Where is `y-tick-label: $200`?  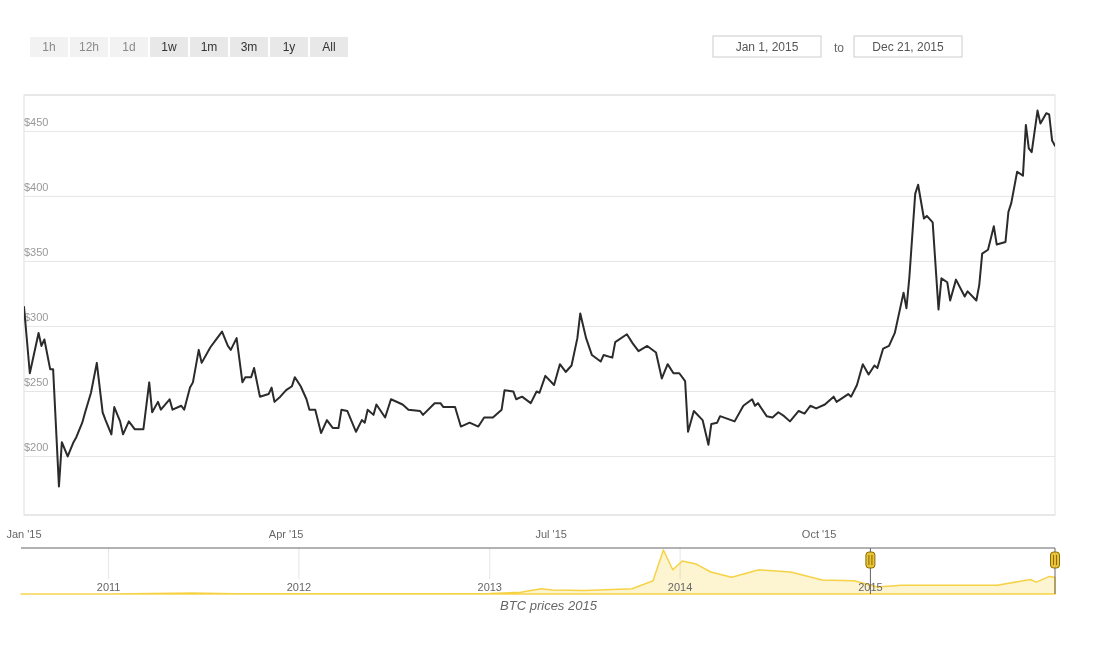
y-tick-label: $200 is located at coordinates (36, 447).